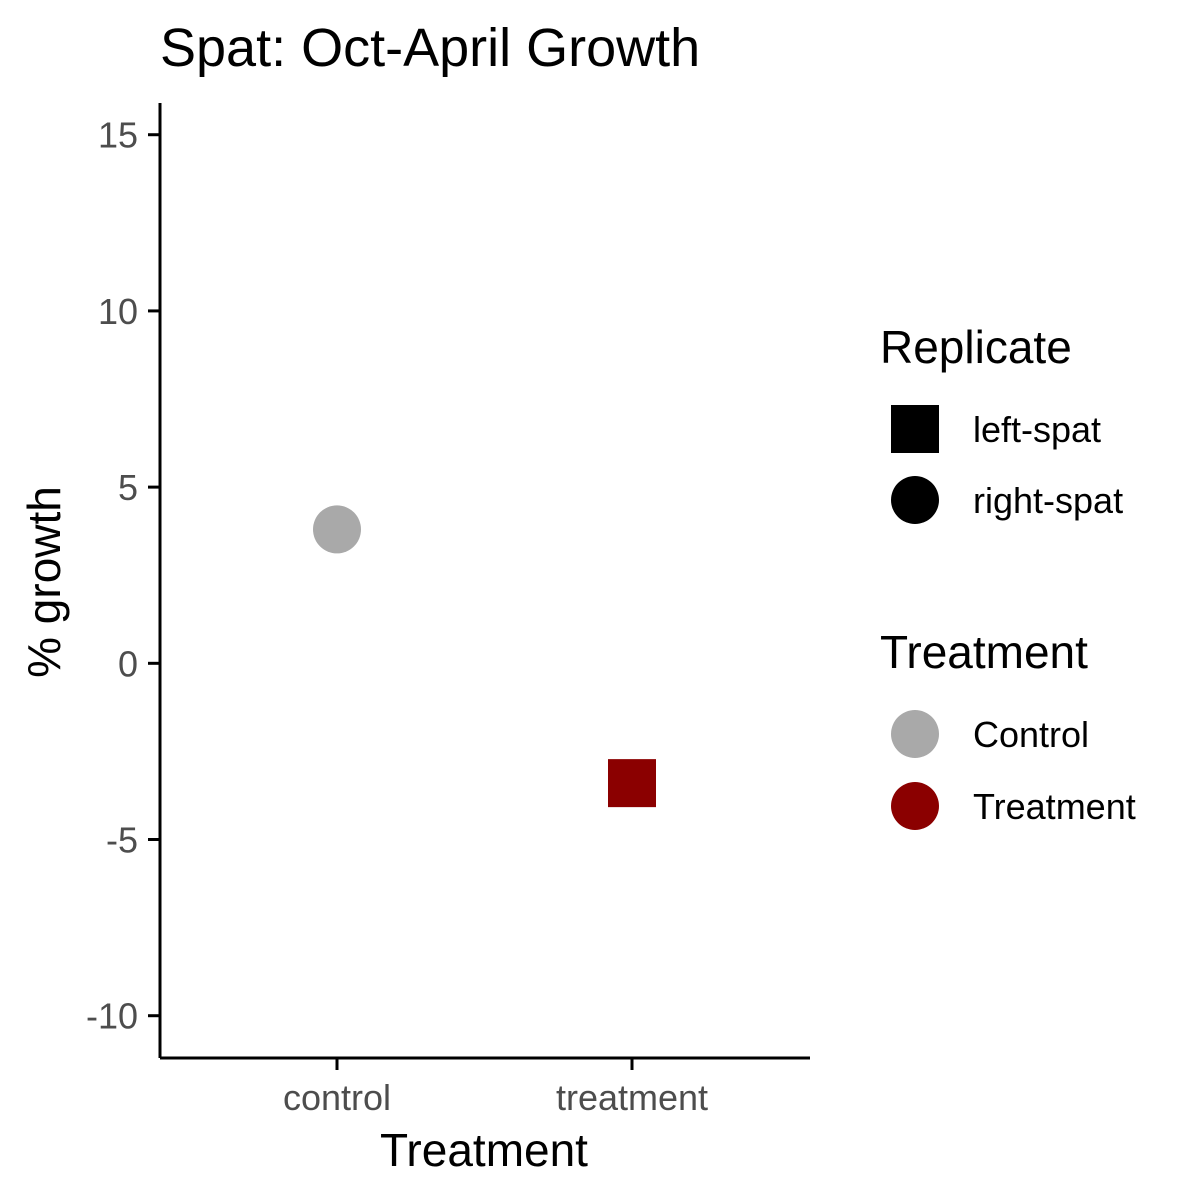 The width and height of the screenshot is (1200, 1200). I want to click on data-point-circle, so click(337, 529).